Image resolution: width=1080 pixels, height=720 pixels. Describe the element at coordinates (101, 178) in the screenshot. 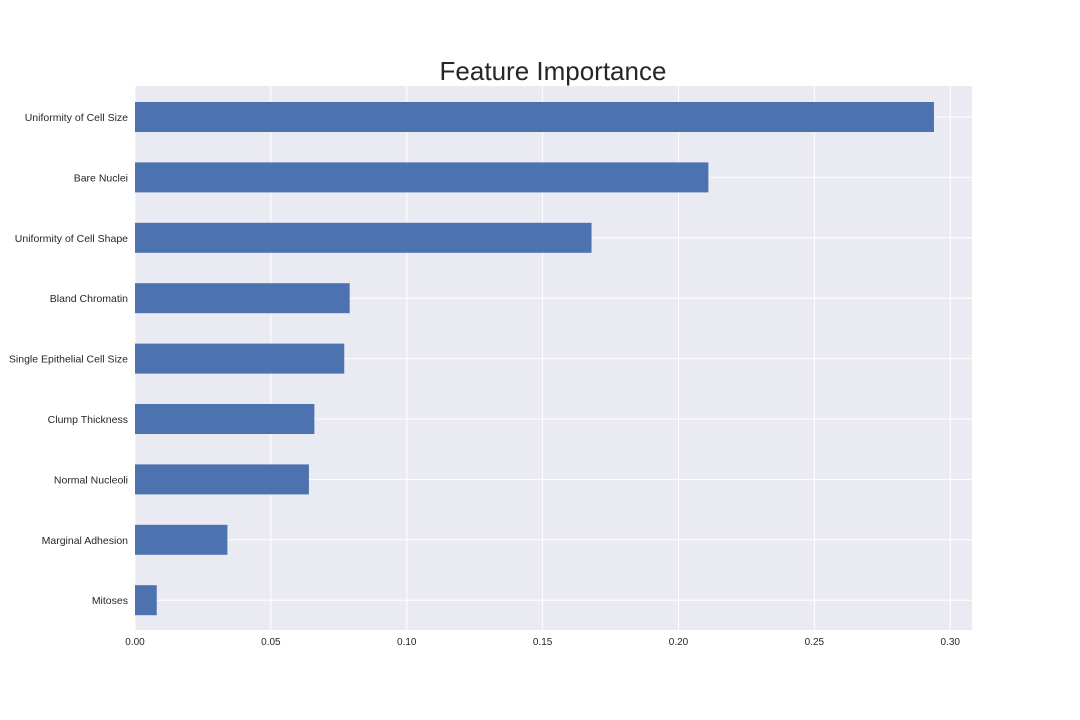

I see `category-label: Bare Nuclei` at that location.